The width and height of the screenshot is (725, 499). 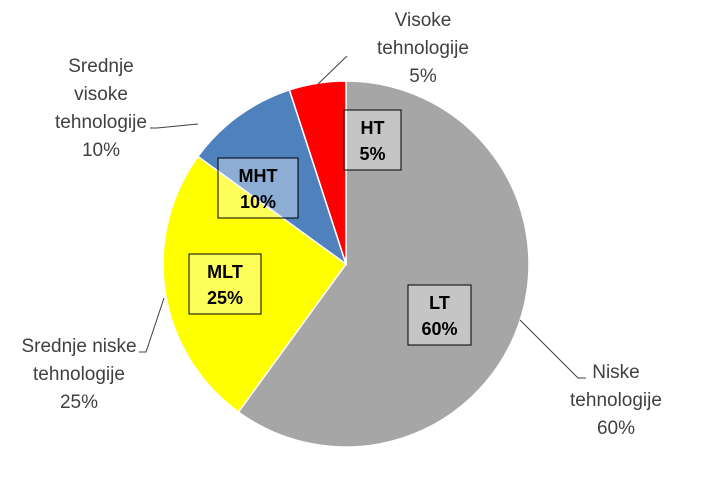 I want to click on leader-line-mlt, so click(x=152, y=325).